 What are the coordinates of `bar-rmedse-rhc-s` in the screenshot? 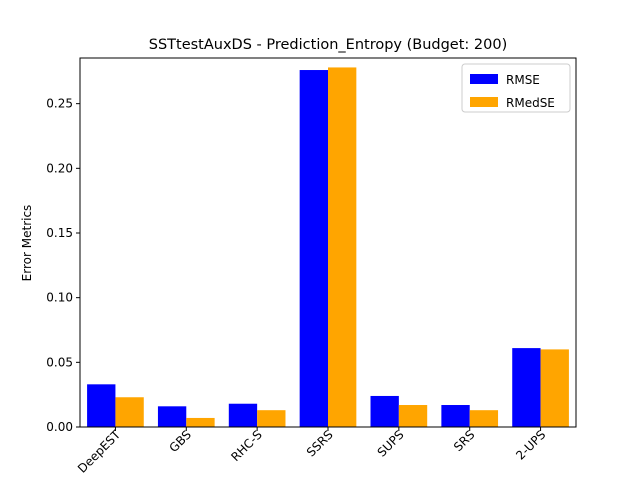 It's located at (271, 418).